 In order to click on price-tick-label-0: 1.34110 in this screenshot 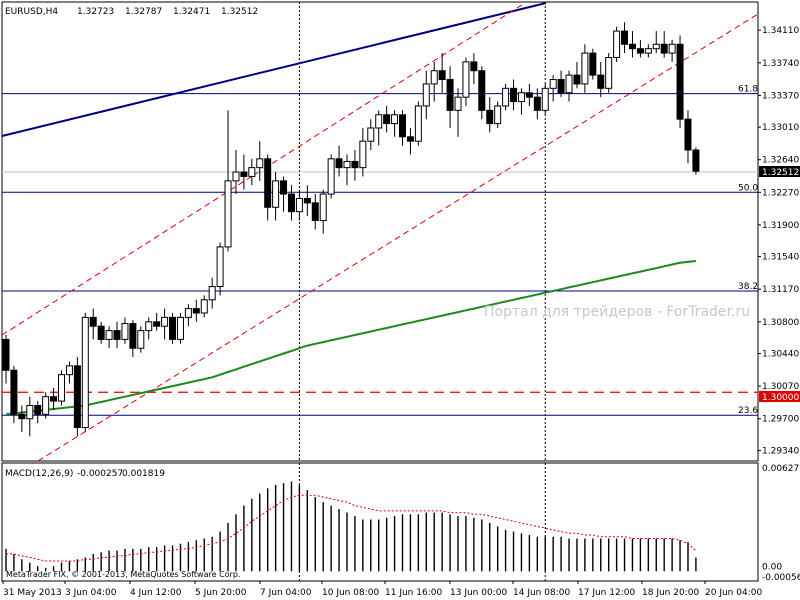, I will do `click(780, 31)`.